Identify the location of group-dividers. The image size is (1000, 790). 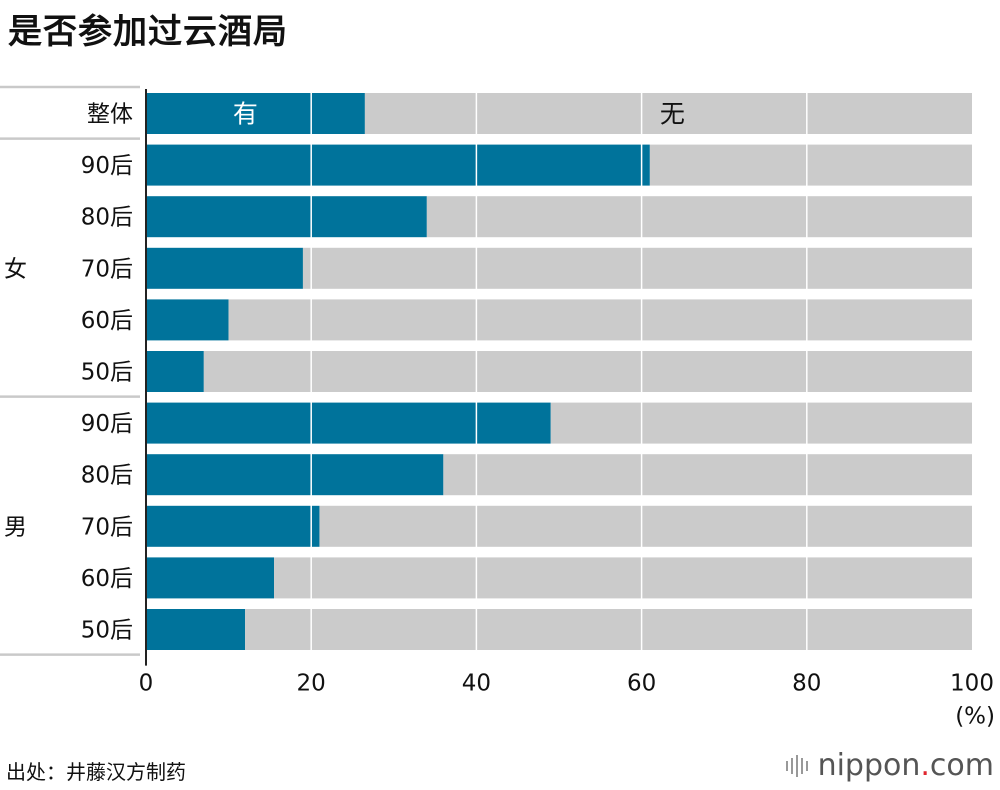
(70, 370).